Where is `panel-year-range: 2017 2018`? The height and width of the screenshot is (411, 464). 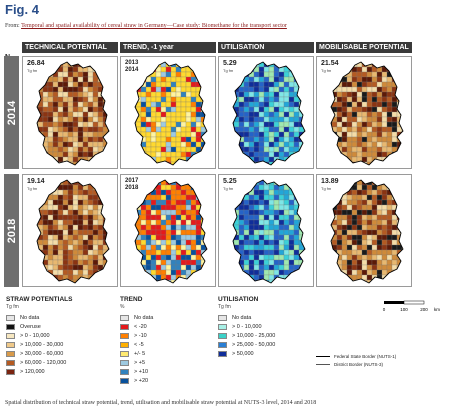 panel-year-range: 2017 2018 is located at coordinates (131, 185).